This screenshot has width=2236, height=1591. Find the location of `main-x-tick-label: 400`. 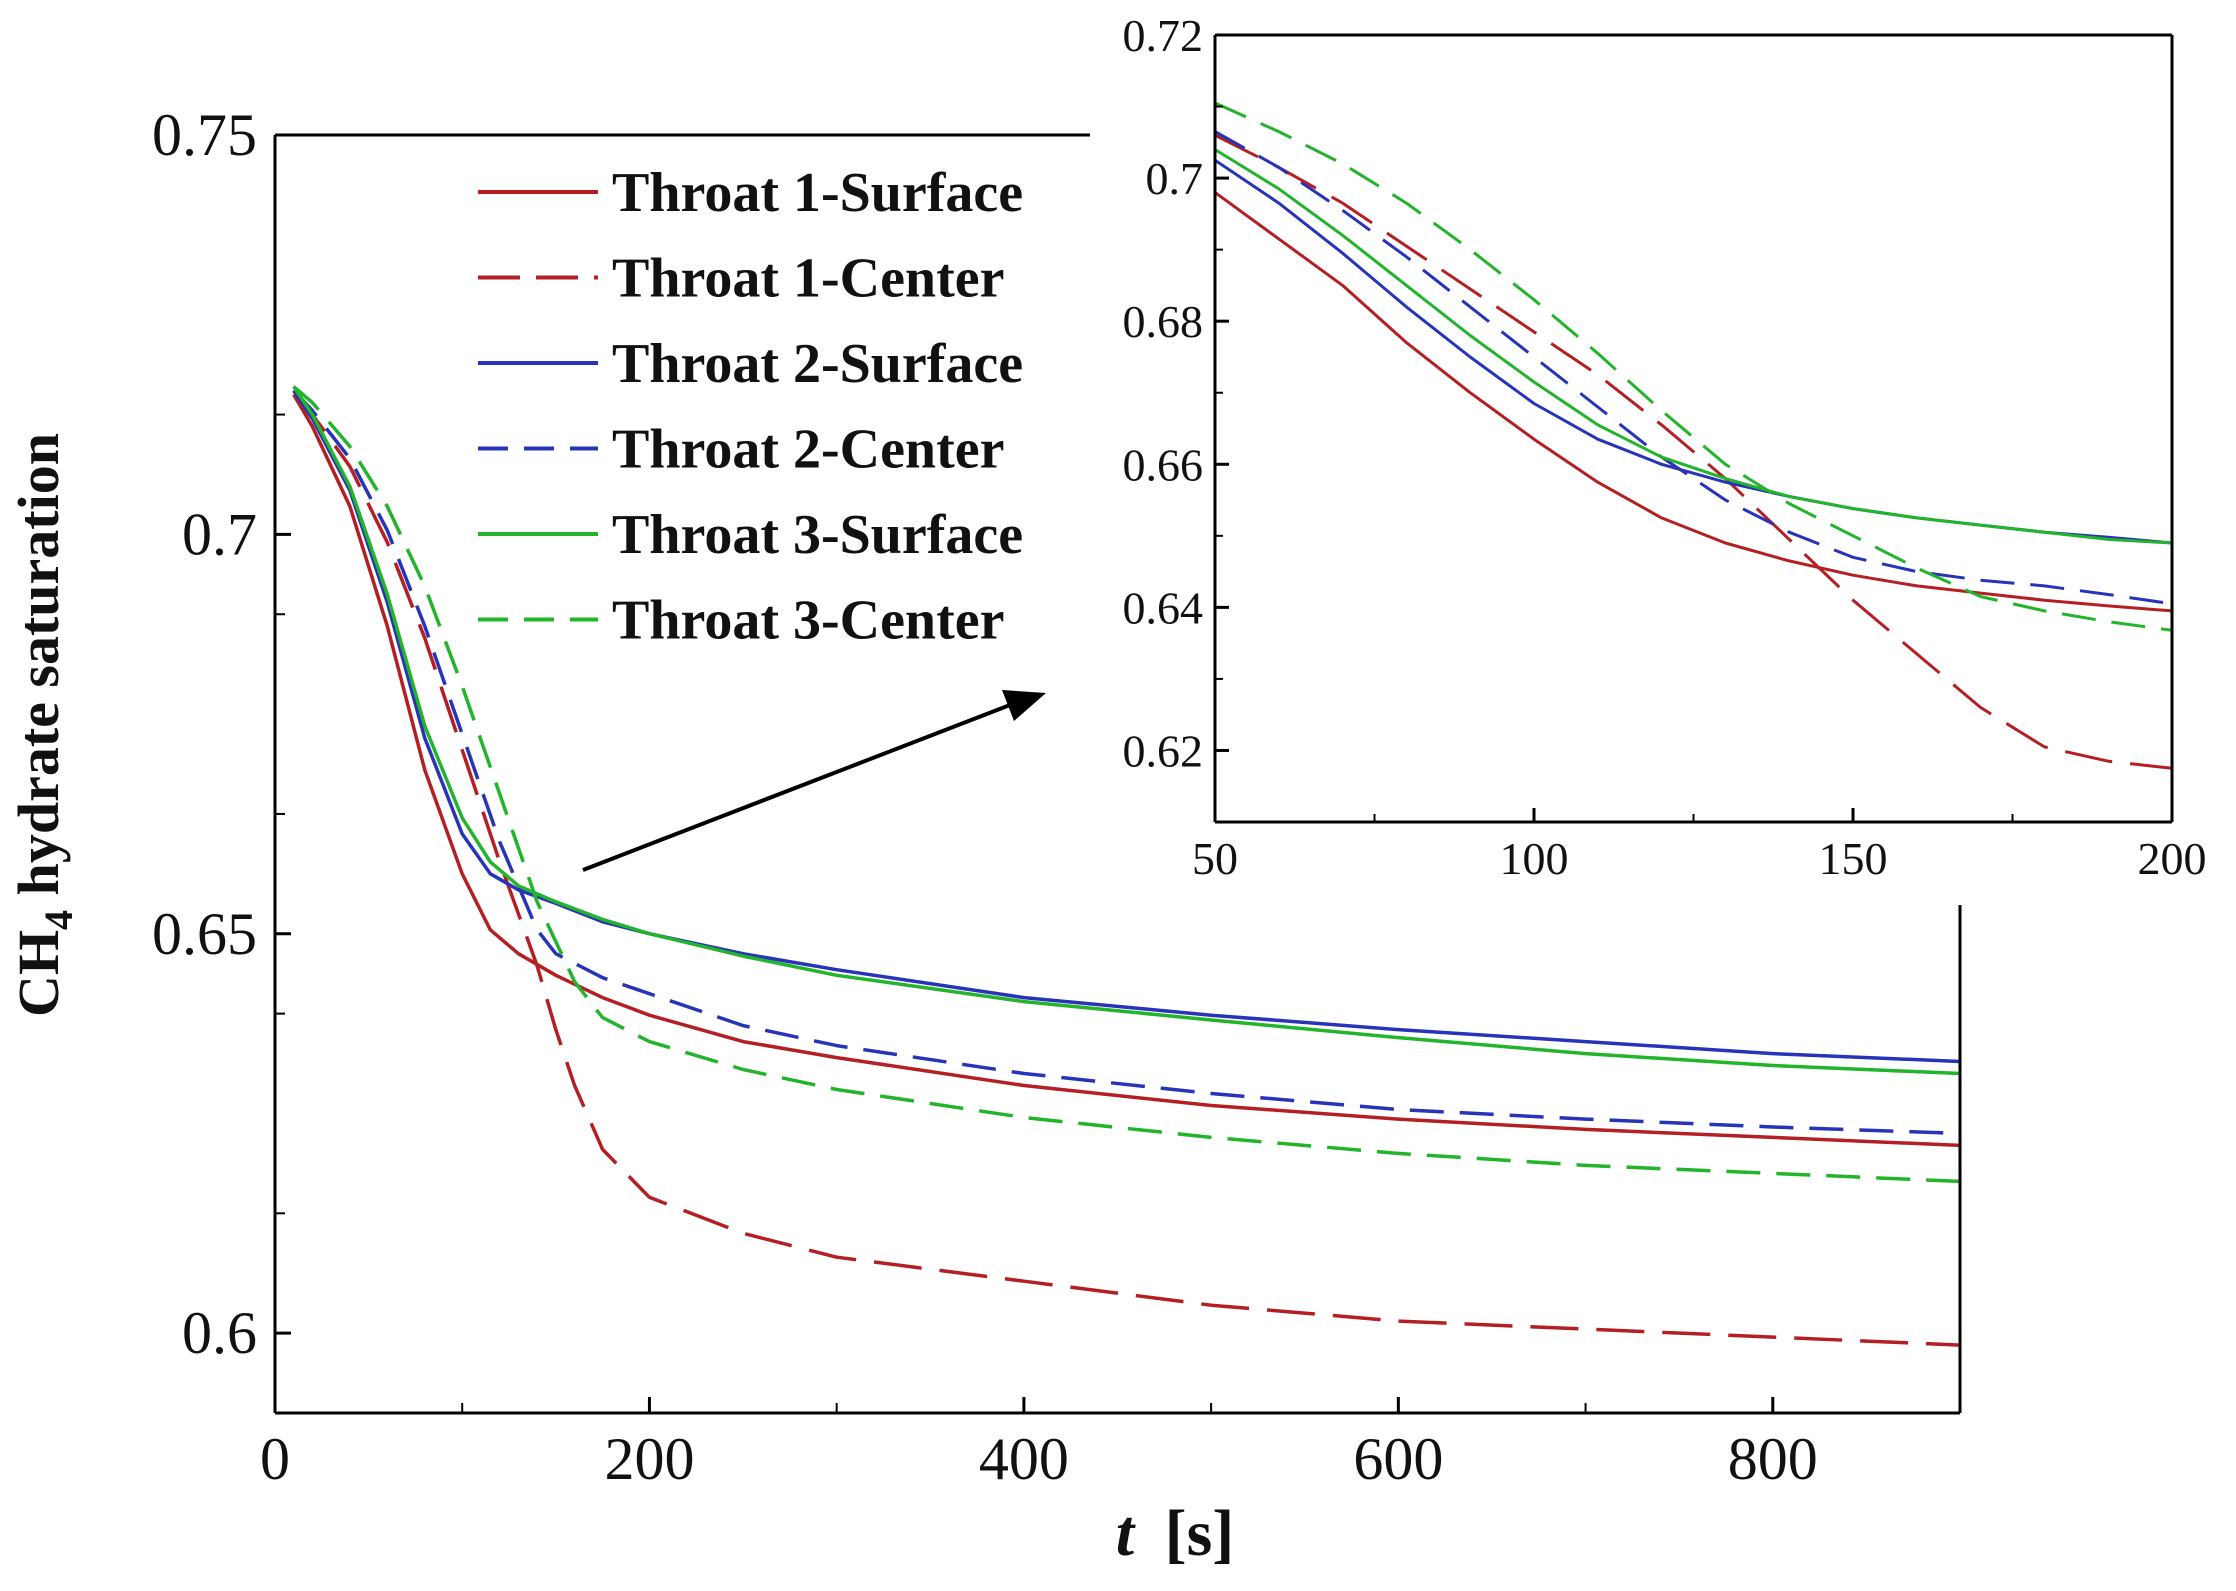

main-x-tick-label: 400 is located at coordinates (1024, 1459).